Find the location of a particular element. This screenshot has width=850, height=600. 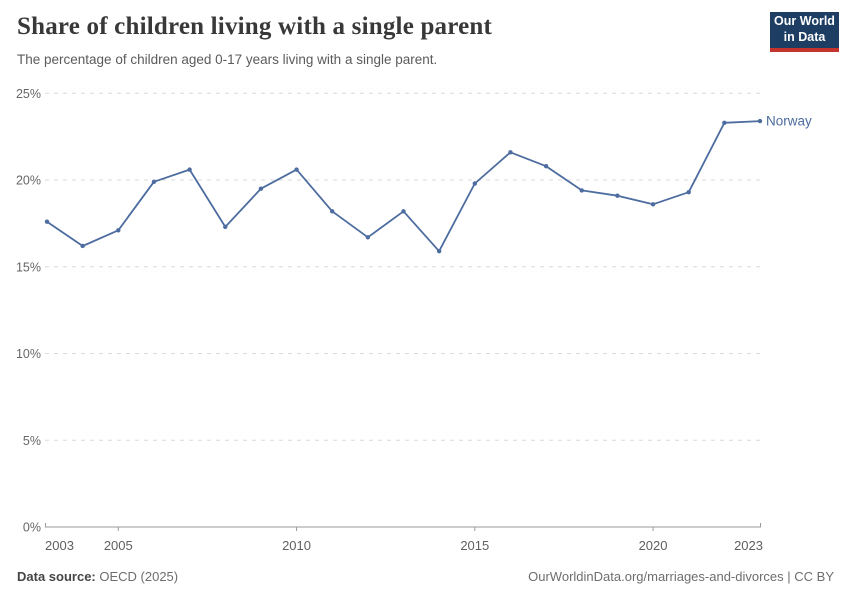

data-point-2014 is located at coordinates (439, 251).